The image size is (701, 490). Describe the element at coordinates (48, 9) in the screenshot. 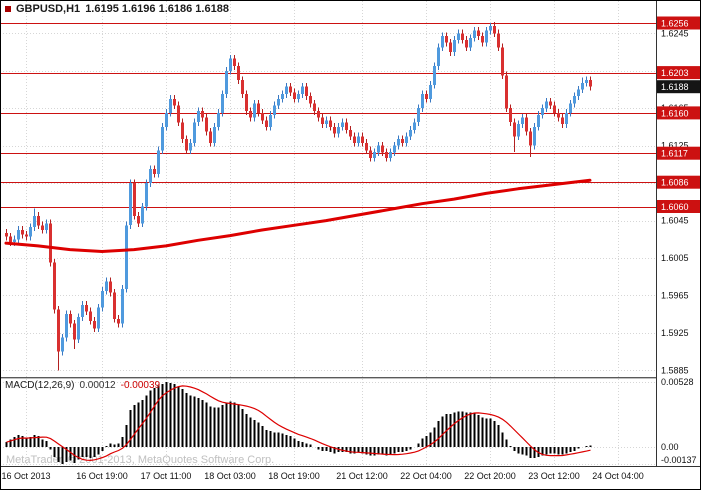

I see `symbol-timeframe-label: GBPUSD,H1` at that location.